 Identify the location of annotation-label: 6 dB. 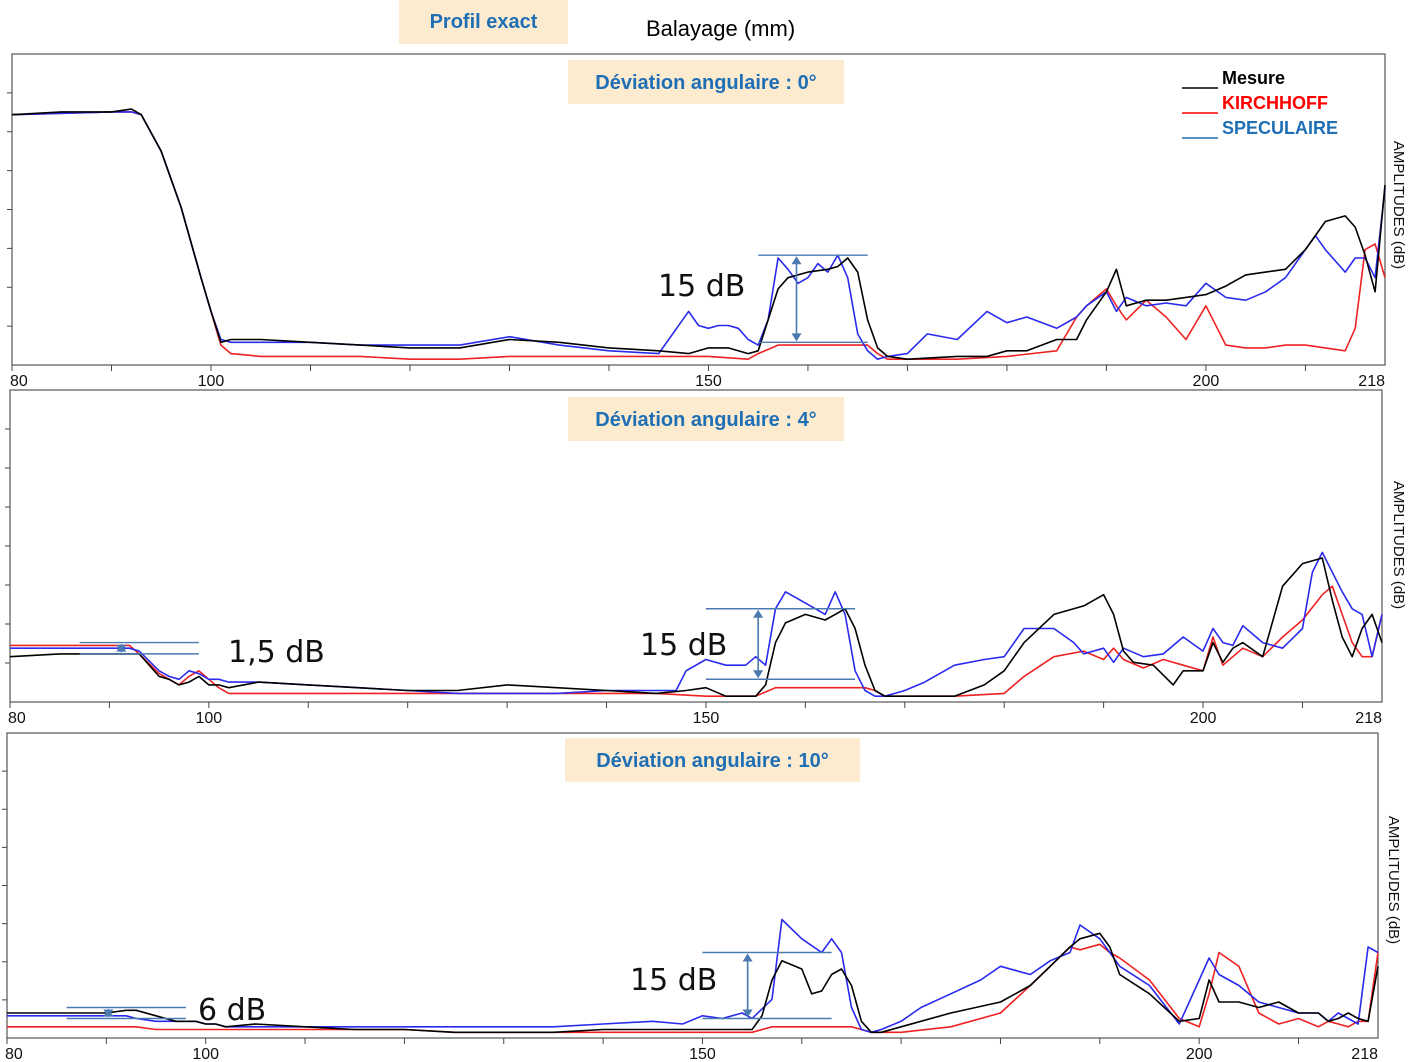
(232, 1010).